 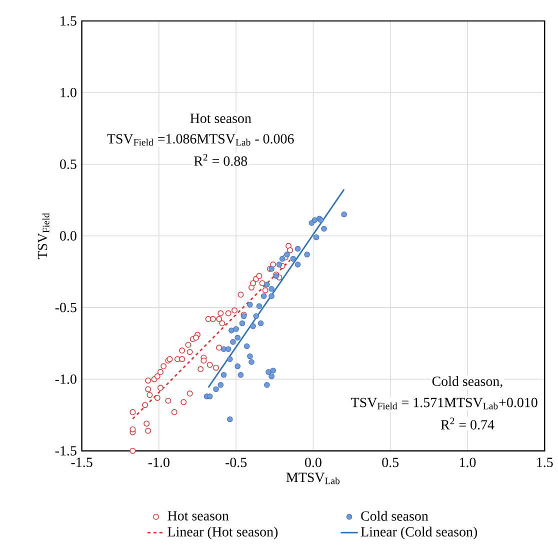 What do you see at coordinates (419, 533) in the screenshot?
I see `legend-label: Linear (Cold season)` at bounding box center [419, 533].